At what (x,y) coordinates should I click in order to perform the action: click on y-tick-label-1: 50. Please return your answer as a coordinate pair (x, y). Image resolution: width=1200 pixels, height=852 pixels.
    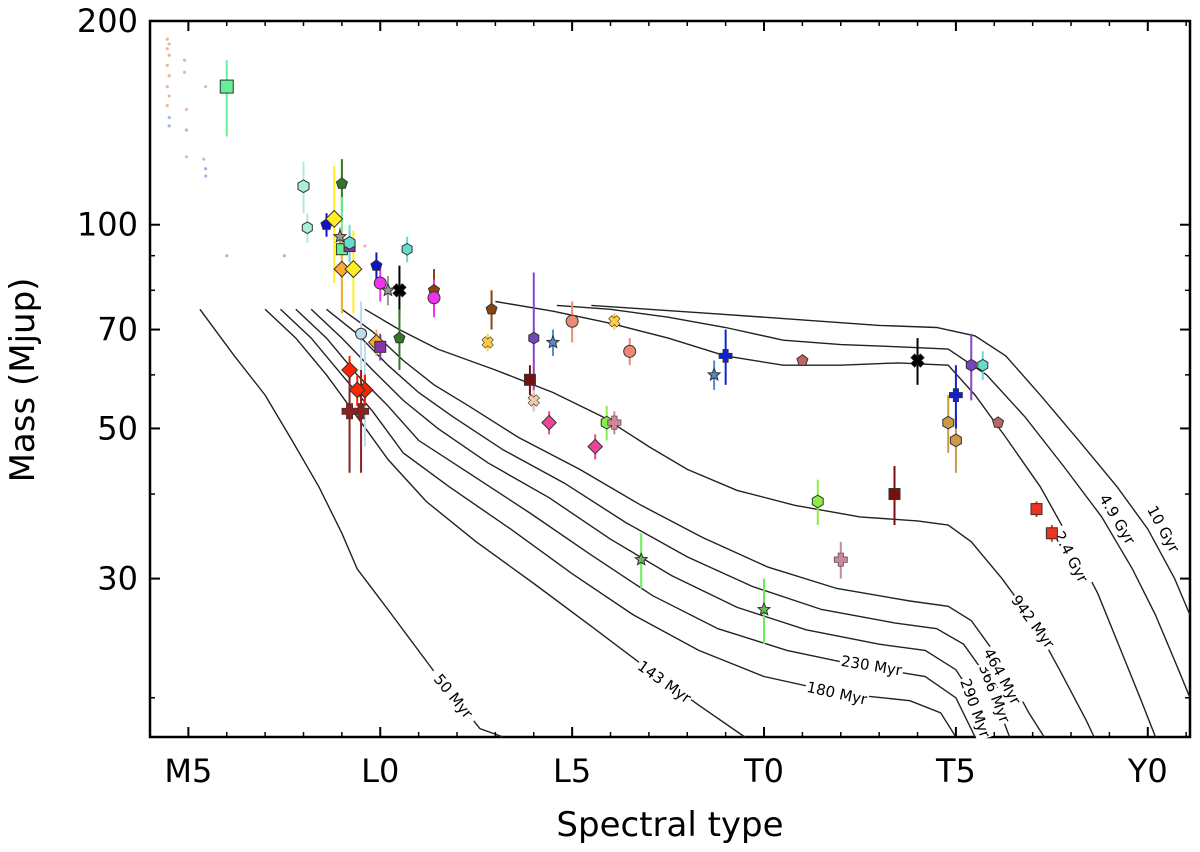
    Looking at the image, I should click on (117, 428).